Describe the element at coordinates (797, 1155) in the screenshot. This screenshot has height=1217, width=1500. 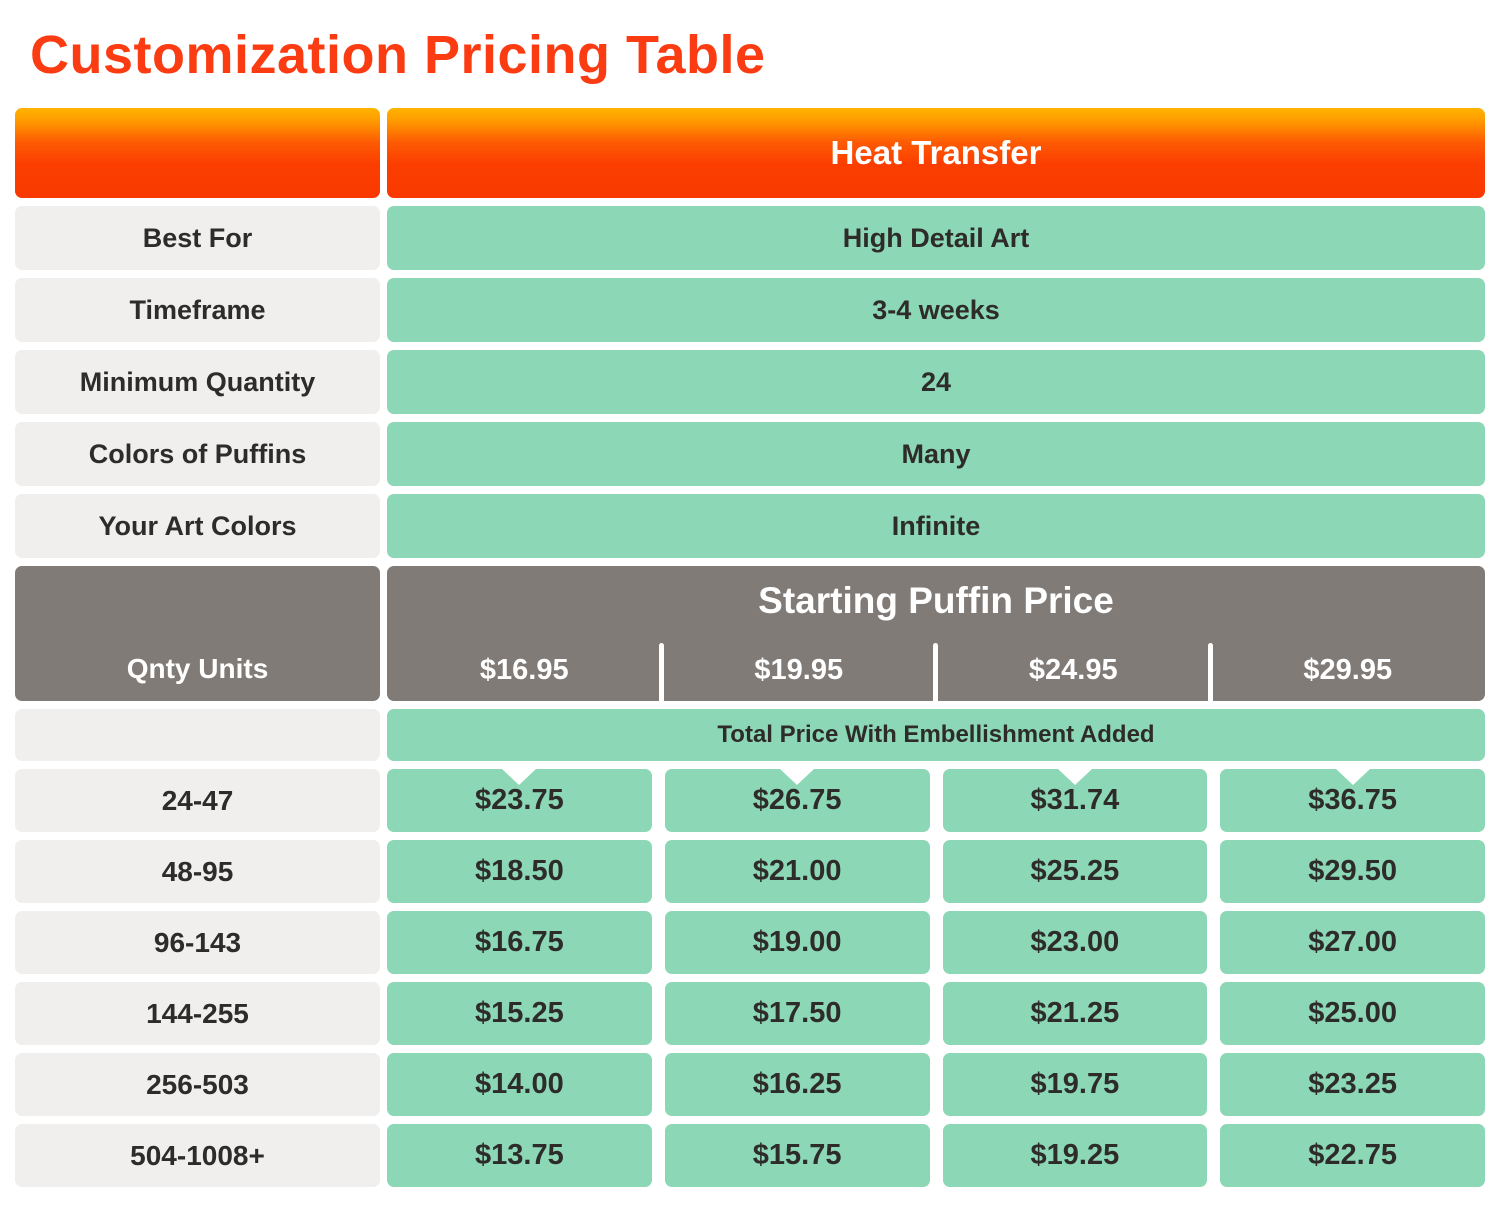
I see `price-cell: $15.75` at that location.